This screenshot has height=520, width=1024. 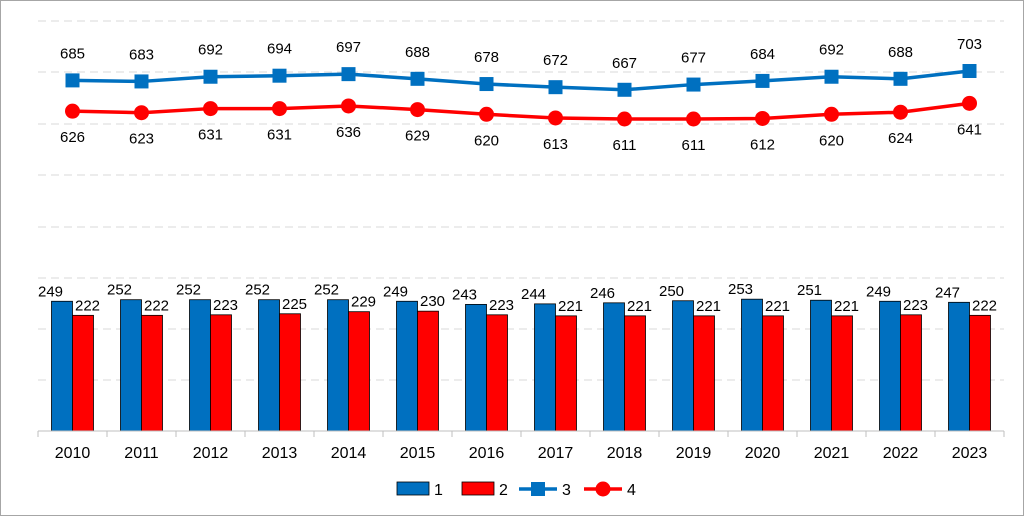 What do you see at coordinates (486, 140) in the screenshot?
I see `line-series-4-label: 620` at bounding box center [486, 140].